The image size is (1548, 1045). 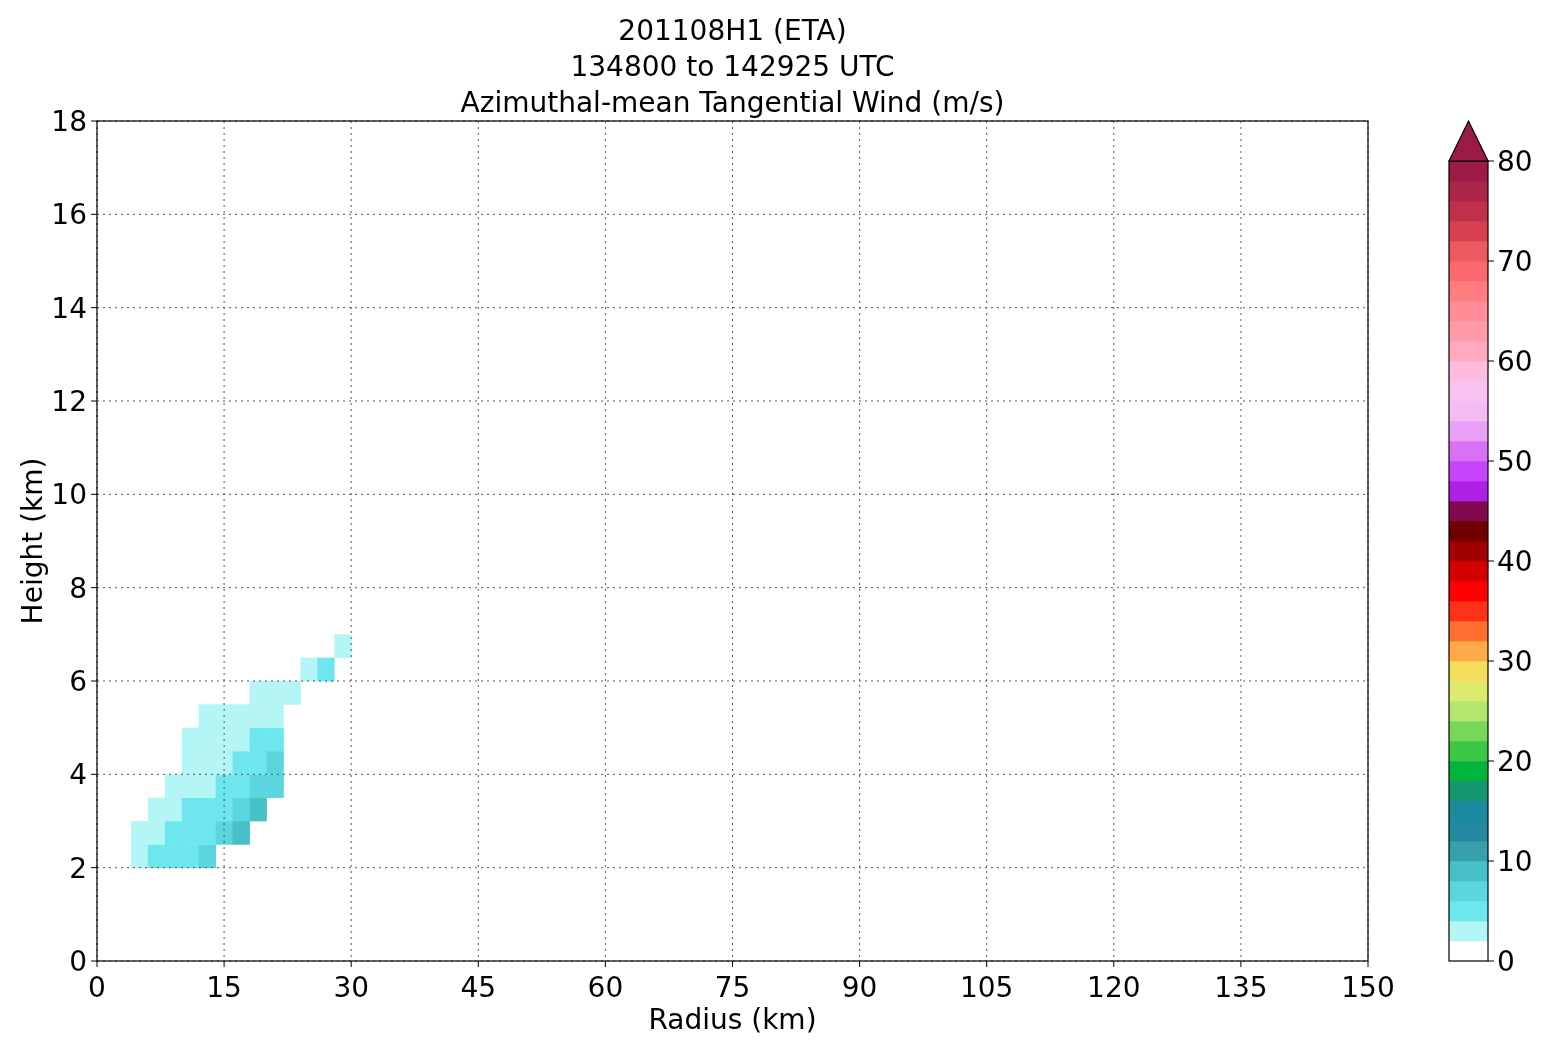 I want to click on x-tick-label: 45, so click(x=478, y=987).